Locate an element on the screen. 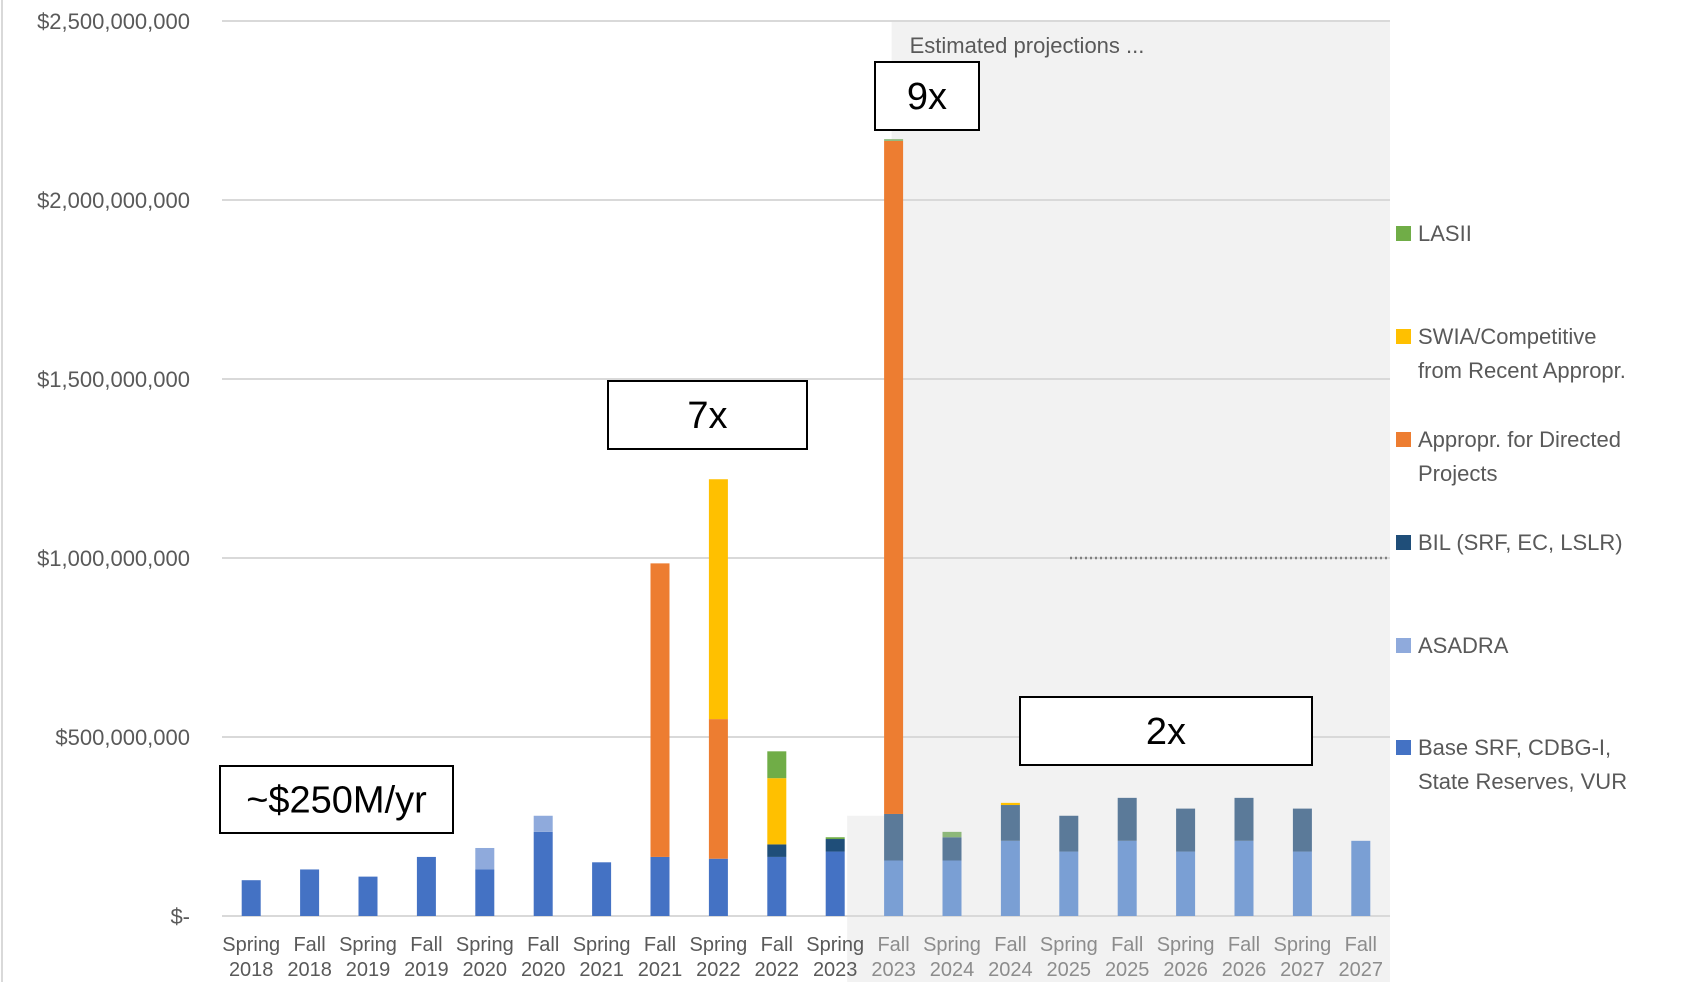 The image size is (1683, 982). legend-label: LASII is located at coordinates (1445, 233).